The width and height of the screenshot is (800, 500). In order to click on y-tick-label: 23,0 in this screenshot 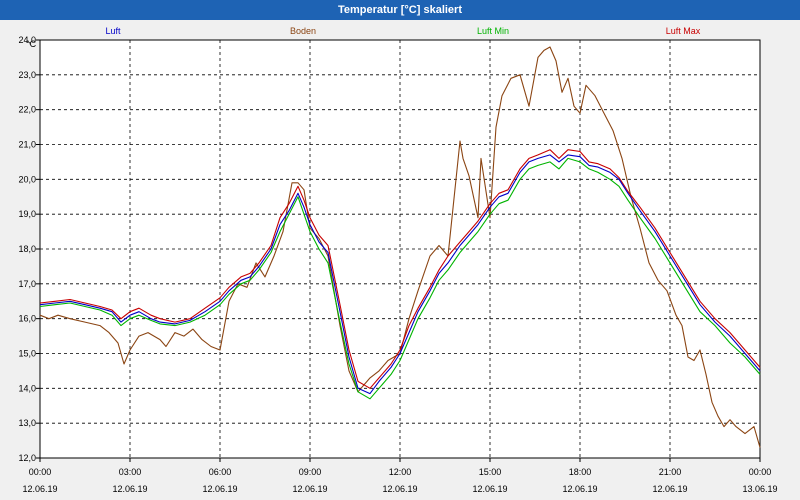, I will do `click(27, 75)`.